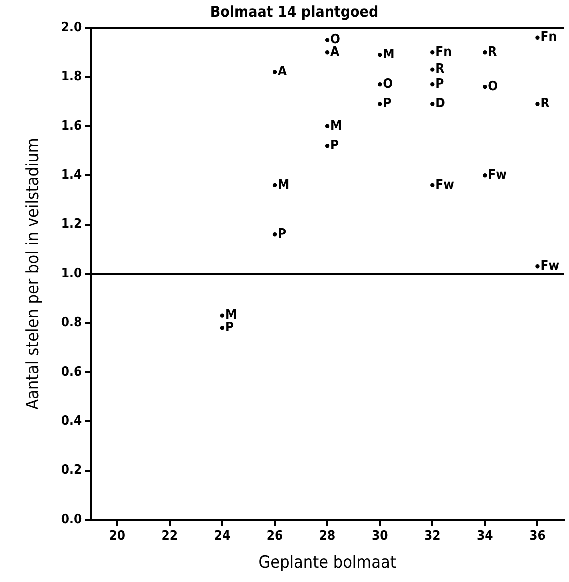 This screenshot has width=569, height=582. What do you see at coordinates (71, 224) in the screenshot?
I see `y-tick-label: 1.2` at bounding box center [71, 224].